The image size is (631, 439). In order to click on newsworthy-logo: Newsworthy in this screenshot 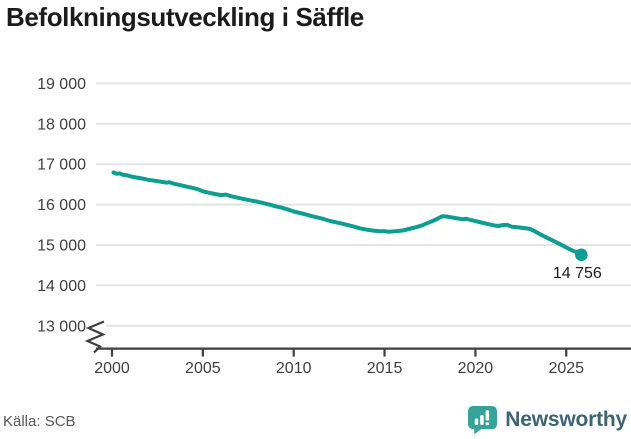, I will do `click(547, 419)`.